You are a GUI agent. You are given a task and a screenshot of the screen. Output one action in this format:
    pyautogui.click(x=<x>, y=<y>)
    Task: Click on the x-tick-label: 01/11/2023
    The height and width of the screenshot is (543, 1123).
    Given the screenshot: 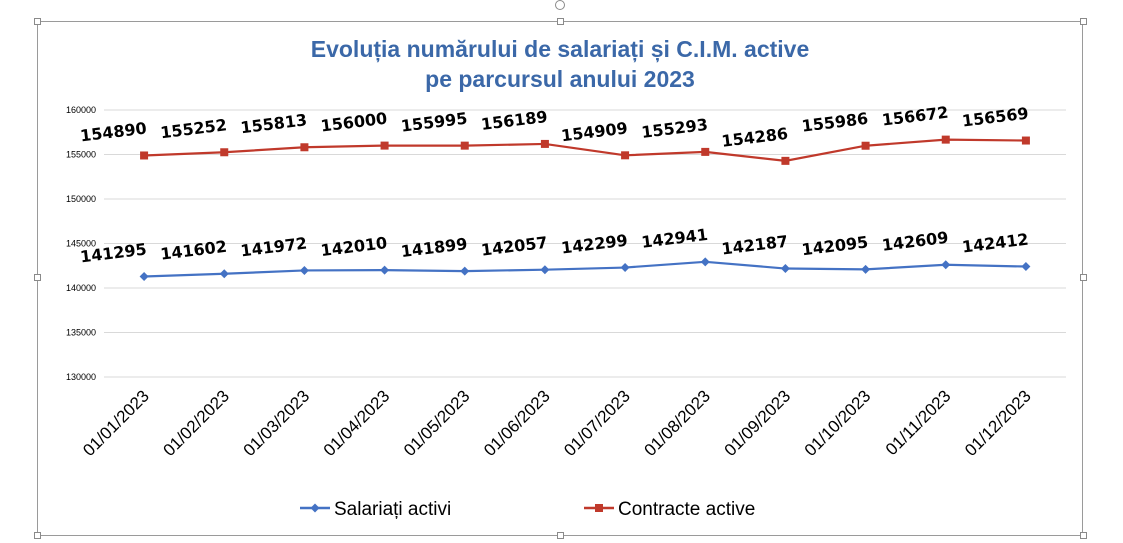 What is the action you would take?
    pyautogui.click(x=918, y=422)
    